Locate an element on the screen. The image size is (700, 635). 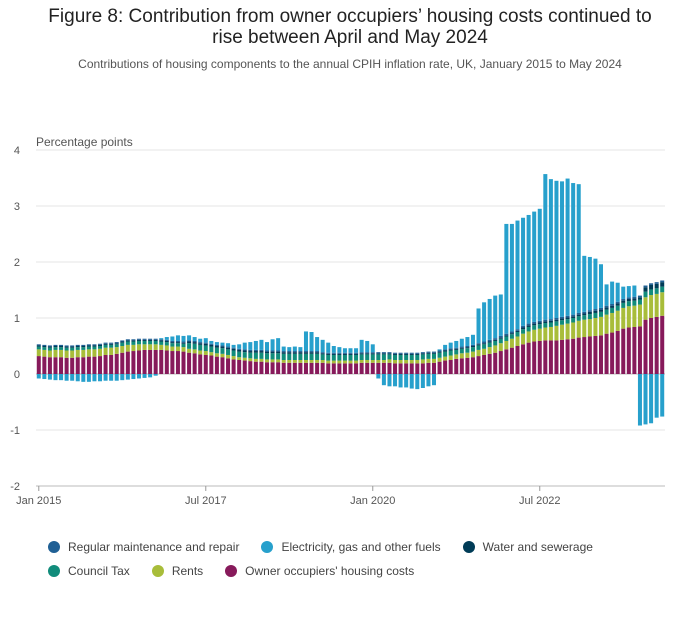
legend-swatch-energy is located at coordinates (267, 547).